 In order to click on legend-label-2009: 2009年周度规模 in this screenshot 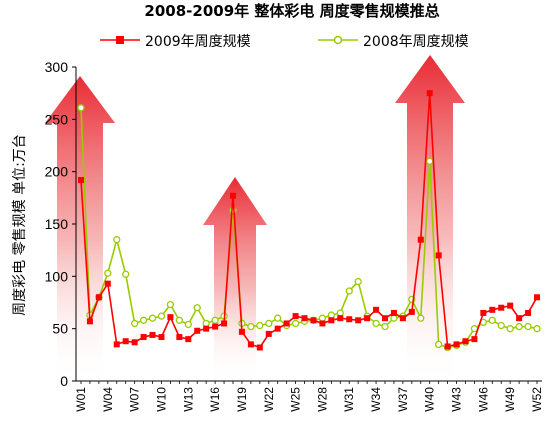, I will do `click(198, 42)`.